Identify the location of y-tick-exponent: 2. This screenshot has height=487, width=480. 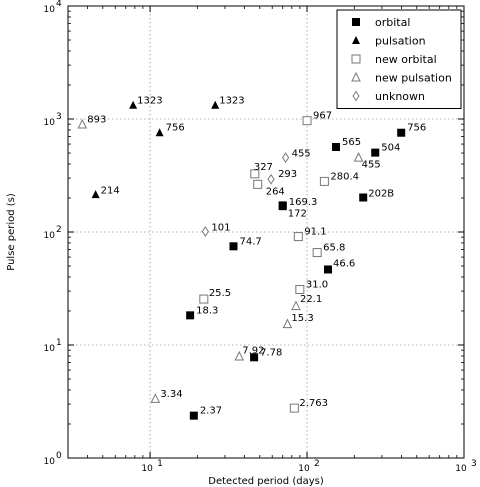
(59, 230).